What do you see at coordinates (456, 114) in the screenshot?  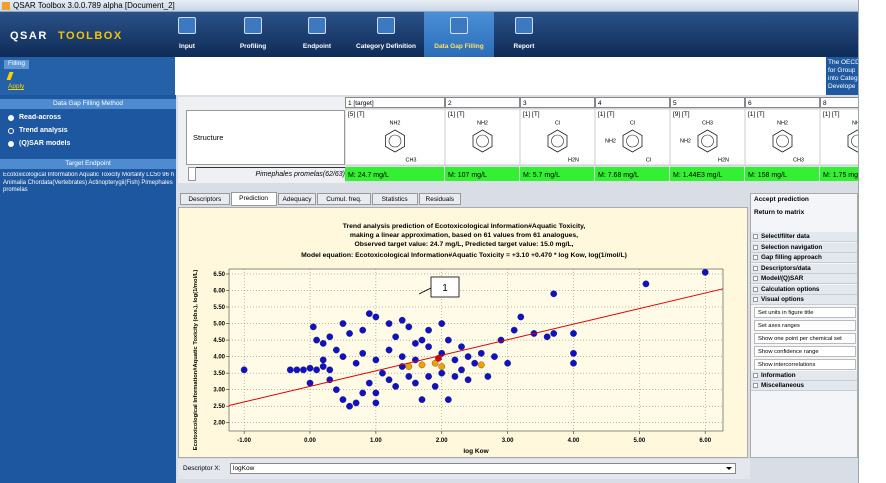 I see `count-label: [1] [T]` at bounding box center [456, 114].